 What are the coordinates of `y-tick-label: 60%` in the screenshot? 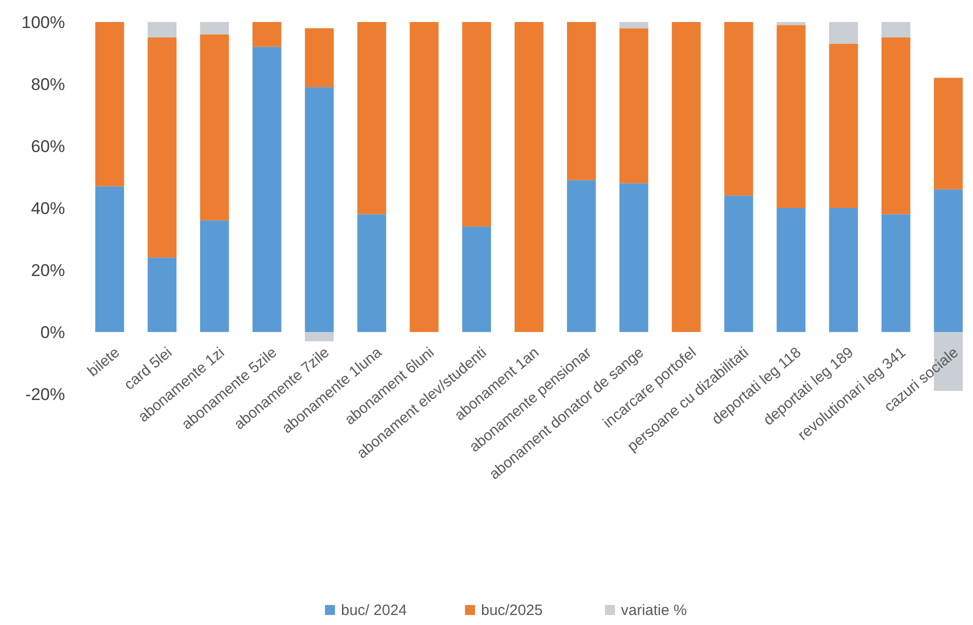 It's located at (47, 146).